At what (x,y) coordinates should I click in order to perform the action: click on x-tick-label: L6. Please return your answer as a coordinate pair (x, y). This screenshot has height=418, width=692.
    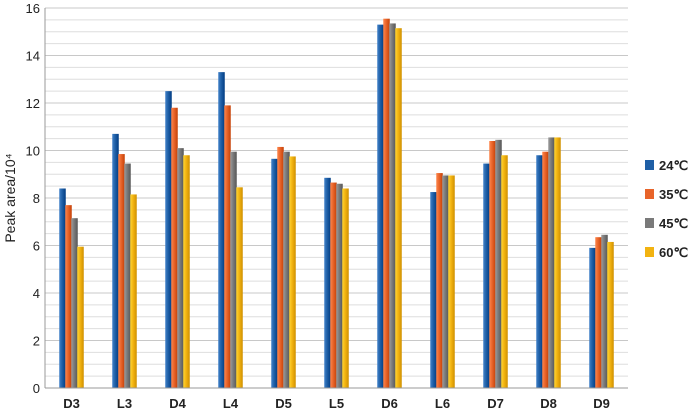
    Looking at the image, I should click on (442, 403).